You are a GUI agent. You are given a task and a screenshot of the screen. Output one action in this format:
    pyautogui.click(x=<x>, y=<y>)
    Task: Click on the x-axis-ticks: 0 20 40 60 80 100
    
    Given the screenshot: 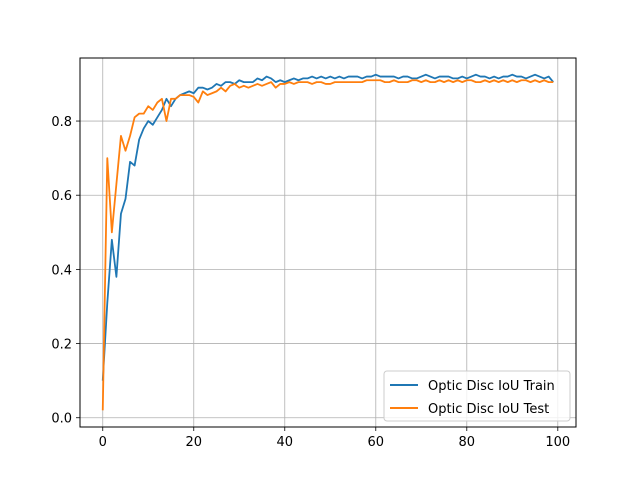 What is the action you would take?
    pyautogui.click(x=334, y=438)
    